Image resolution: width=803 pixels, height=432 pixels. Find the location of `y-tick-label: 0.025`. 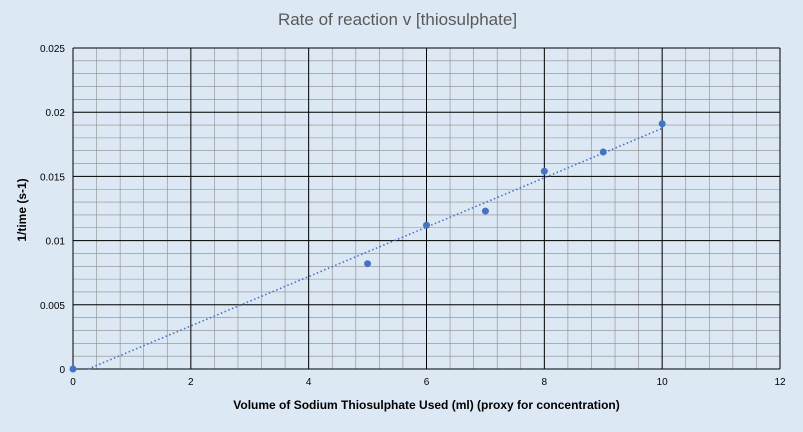

y-tick-label: 0.025 is located at coordinates (52, 49).